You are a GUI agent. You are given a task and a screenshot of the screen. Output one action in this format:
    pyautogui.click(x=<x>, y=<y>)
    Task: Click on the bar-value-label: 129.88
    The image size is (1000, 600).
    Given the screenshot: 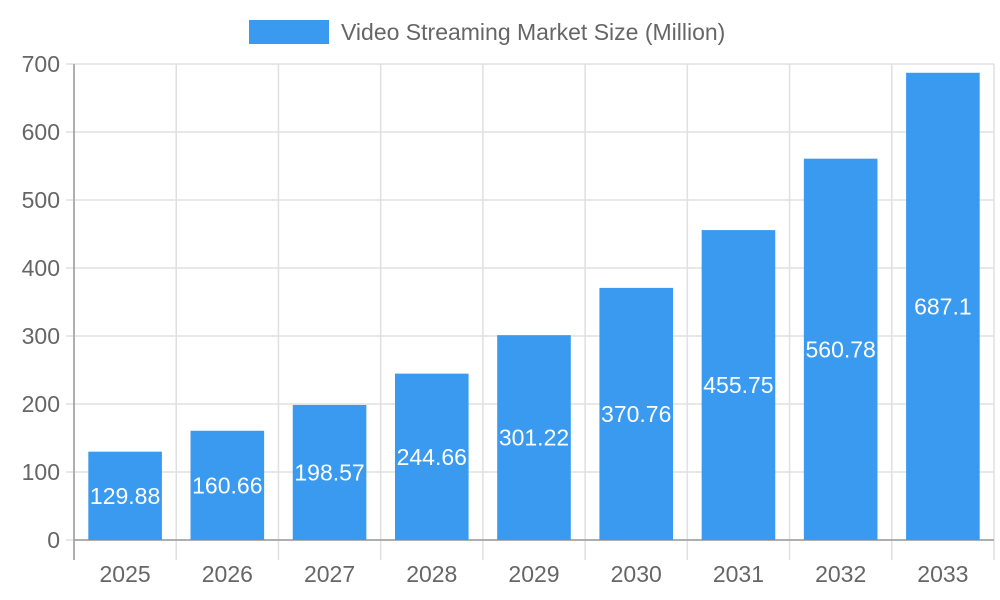 What is the action you would take?
    pyautogui.click(x=125, y=496)
    